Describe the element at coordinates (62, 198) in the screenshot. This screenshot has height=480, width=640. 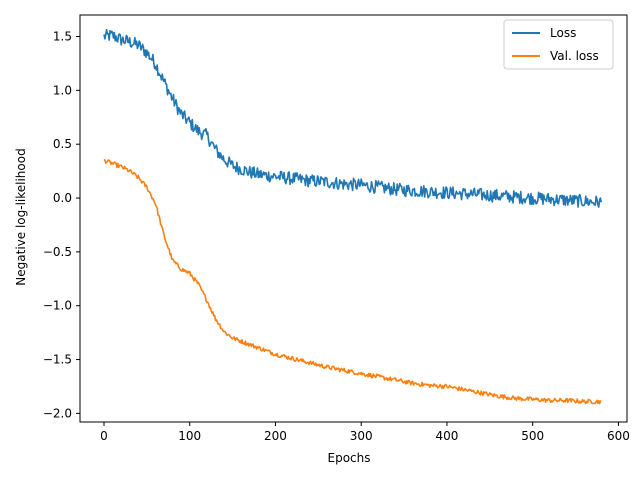
I see `y-tick-label: 0.0` at that location.